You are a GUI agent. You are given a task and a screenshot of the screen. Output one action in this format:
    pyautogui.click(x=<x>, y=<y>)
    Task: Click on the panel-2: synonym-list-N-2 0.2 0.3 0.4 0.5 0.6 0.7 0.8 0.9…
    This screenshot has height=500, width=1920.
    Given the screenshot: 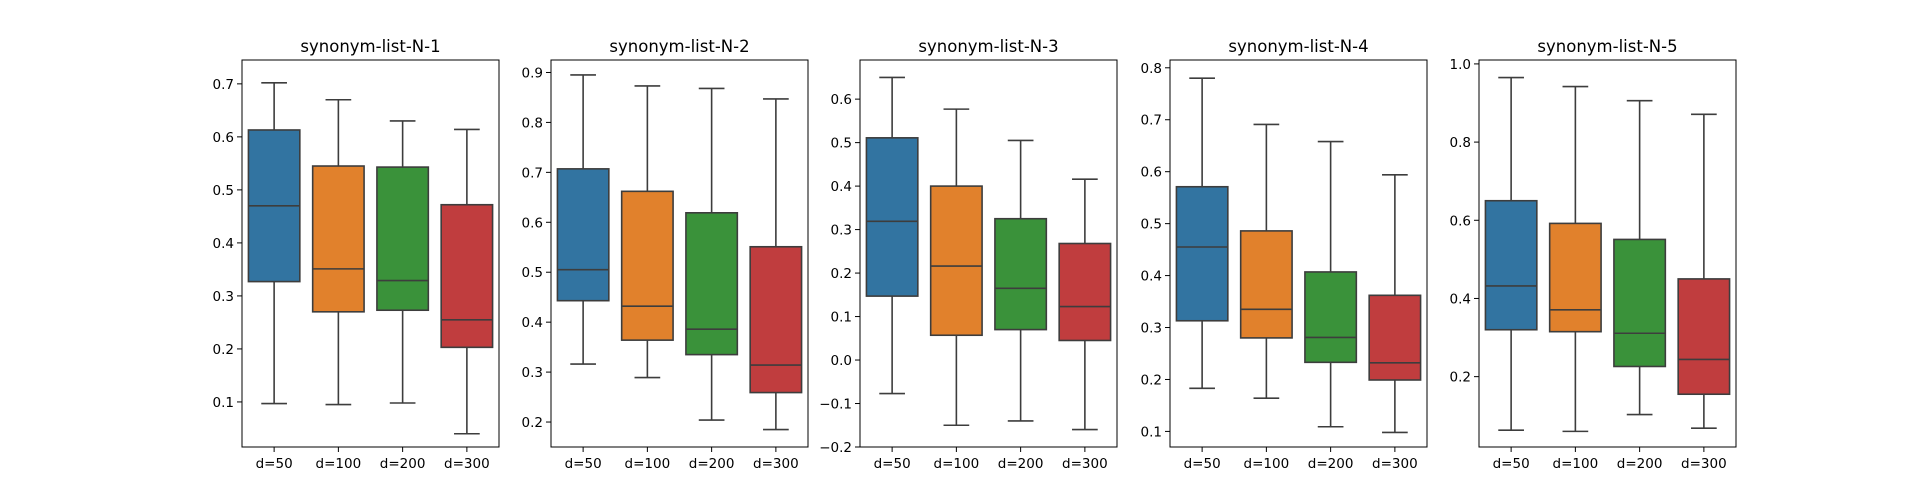 What is the action you would take?
    pyautogui.click(x=665, y=254)
    